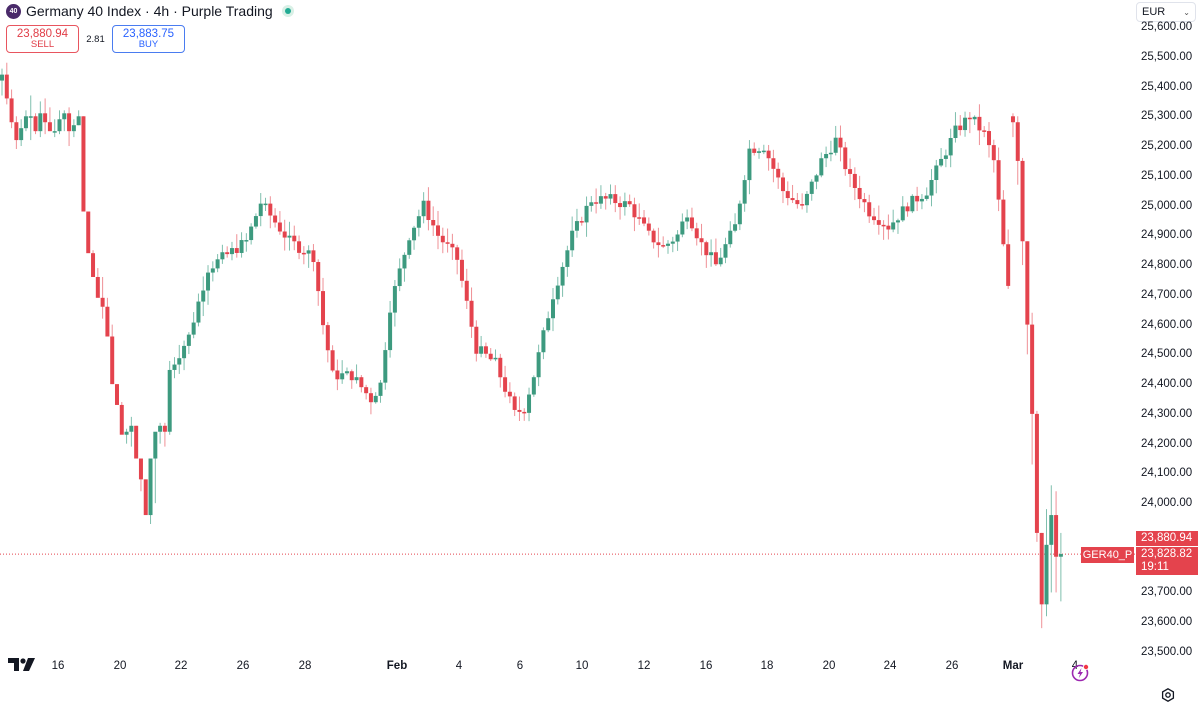 This screenshot has height=706, width=1200. Describe the element at coordinates (706, 666) in the screenshot. I see `time-axis-label: 16` at that location.